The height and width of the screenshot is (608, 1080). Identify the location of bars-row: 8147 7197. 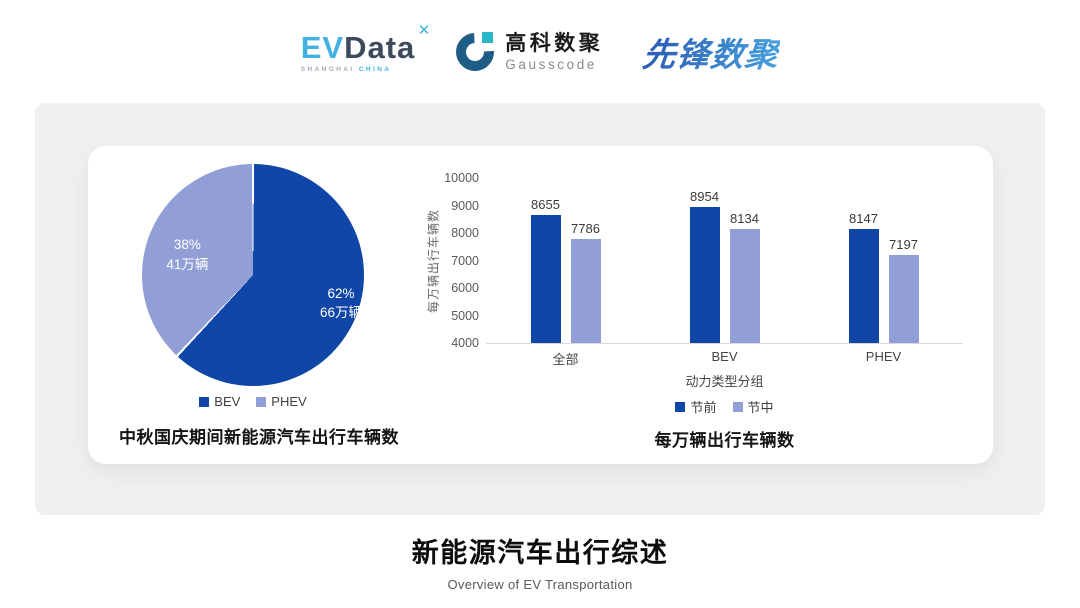
(883, 260).